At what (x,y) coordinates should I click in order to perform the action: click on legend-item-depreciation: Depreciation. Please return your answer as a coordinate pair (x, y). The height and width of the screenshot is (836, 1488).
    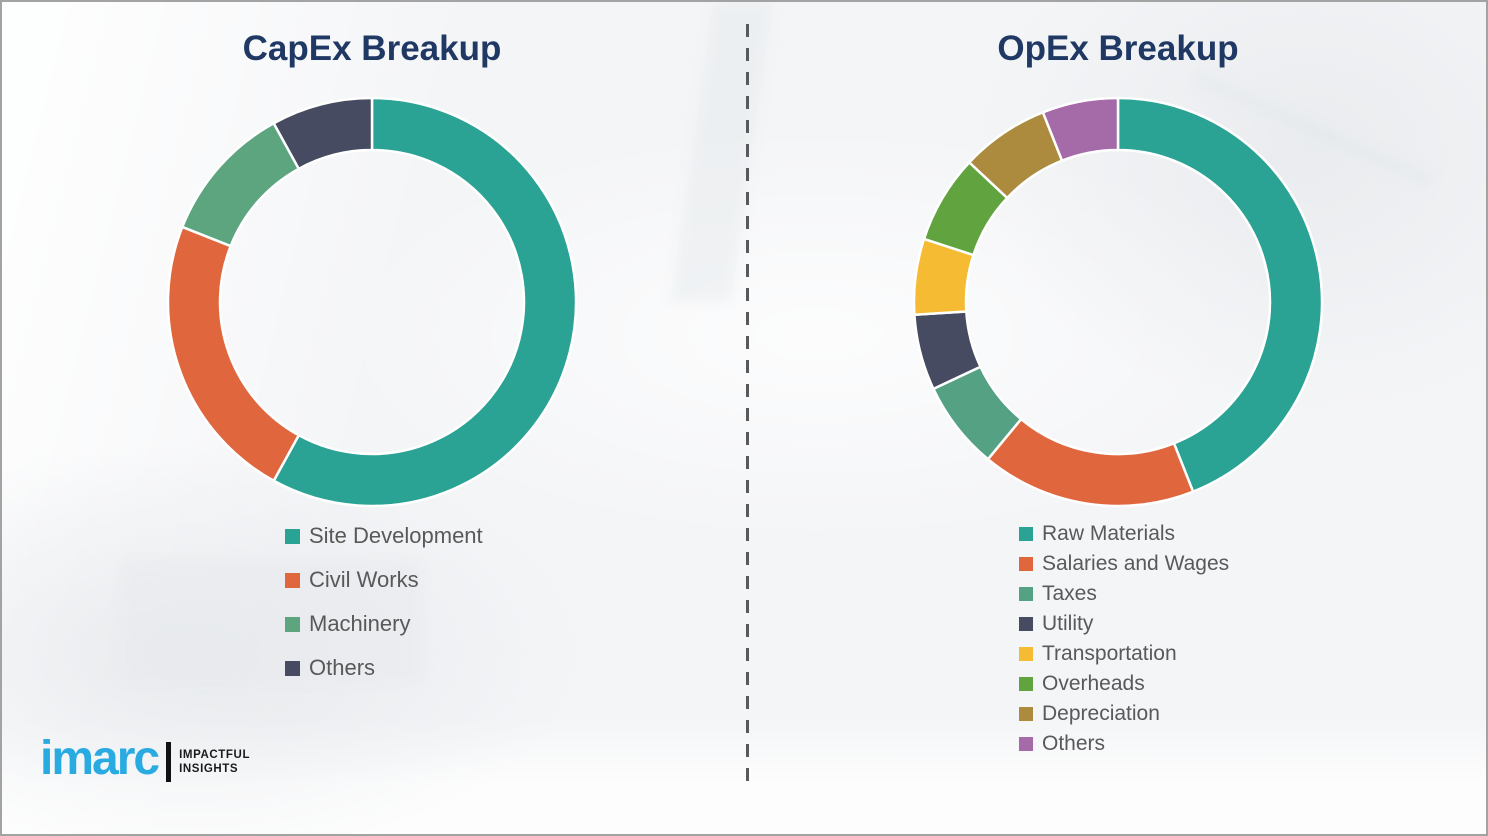
    Looking at the image, I should click on (1124, 714).